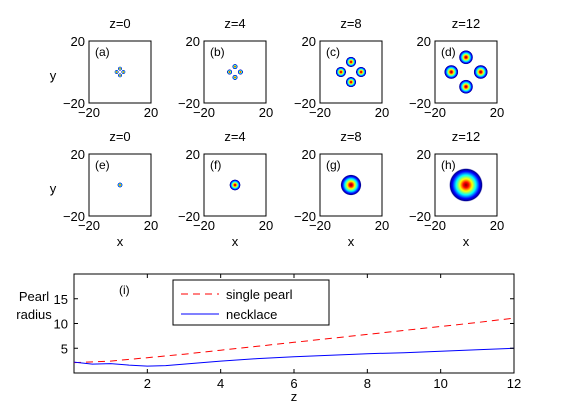  I want to click on y-tick-label: 5, so click(64, 348).